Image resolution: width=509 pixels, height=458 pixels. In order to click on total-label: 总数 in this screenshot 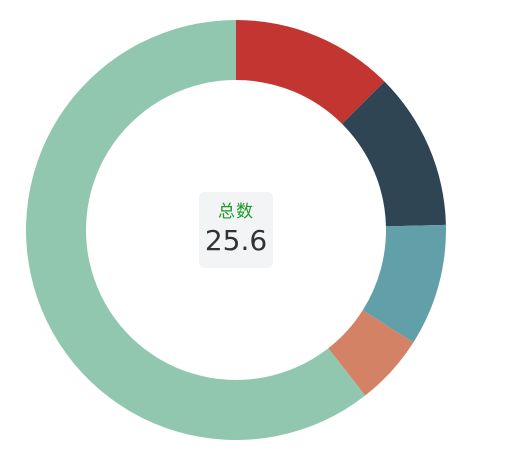, I will do `click(236, 212)`.